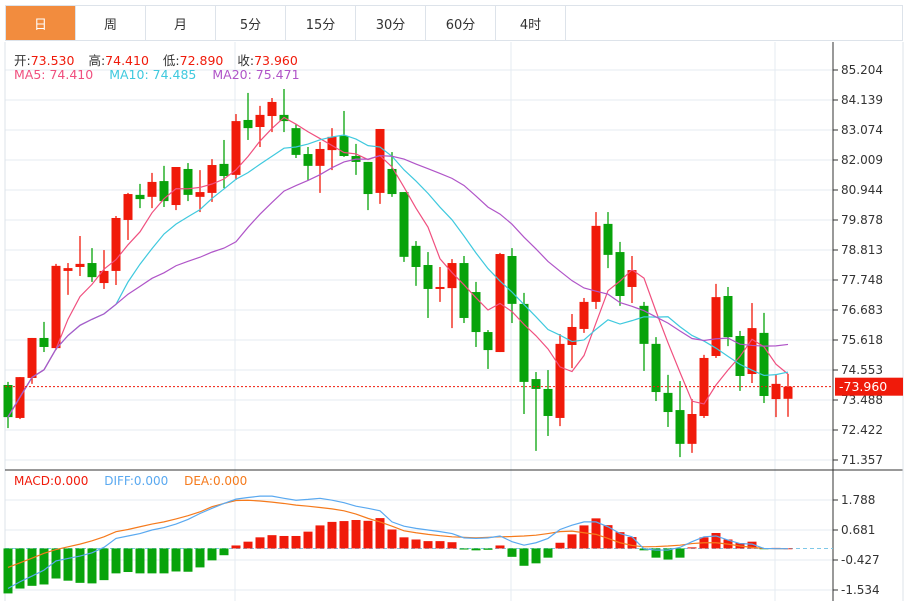 Image resolution: width=908 pixels, height=601 pixels. Describe the element at coordinates (862, 430) in the screenshot. I see `price-tick-label: 72.422` at that location.